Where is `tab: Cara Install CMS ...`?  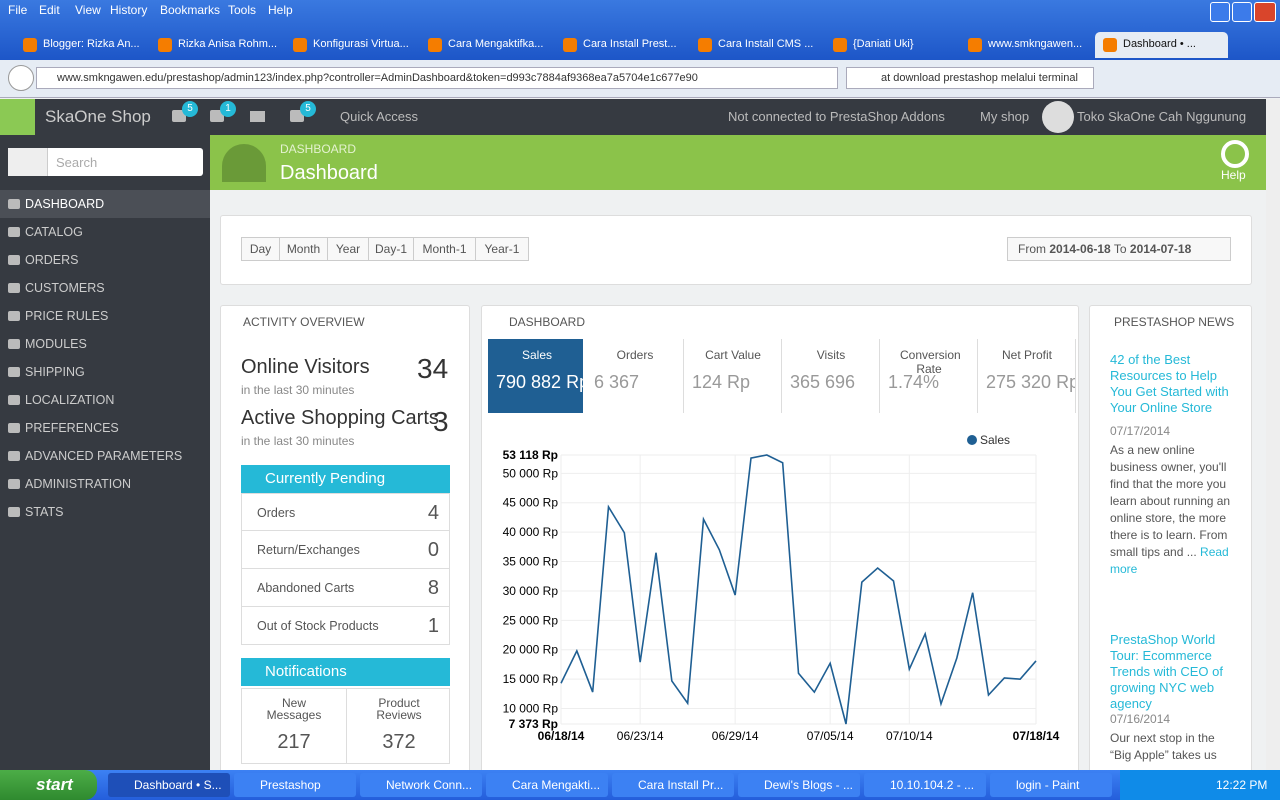
tab: Cara Install CMS ... is located at coordinates (756, 45).